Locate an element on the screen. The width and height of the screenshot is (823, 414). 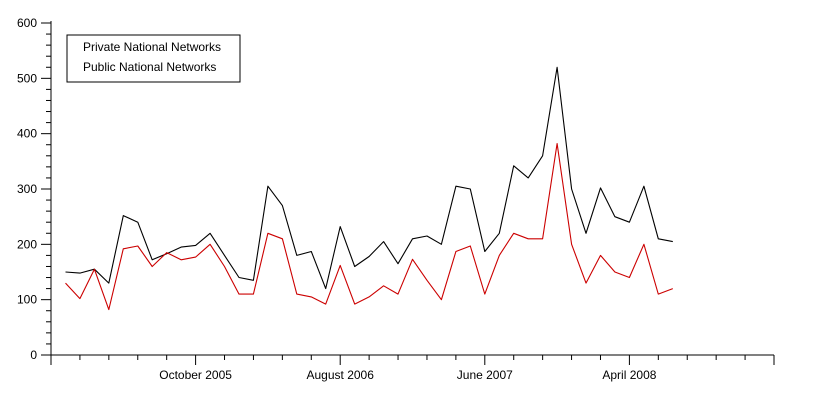
x-tick-label: April 2008 is located at coordinates (629, 375).